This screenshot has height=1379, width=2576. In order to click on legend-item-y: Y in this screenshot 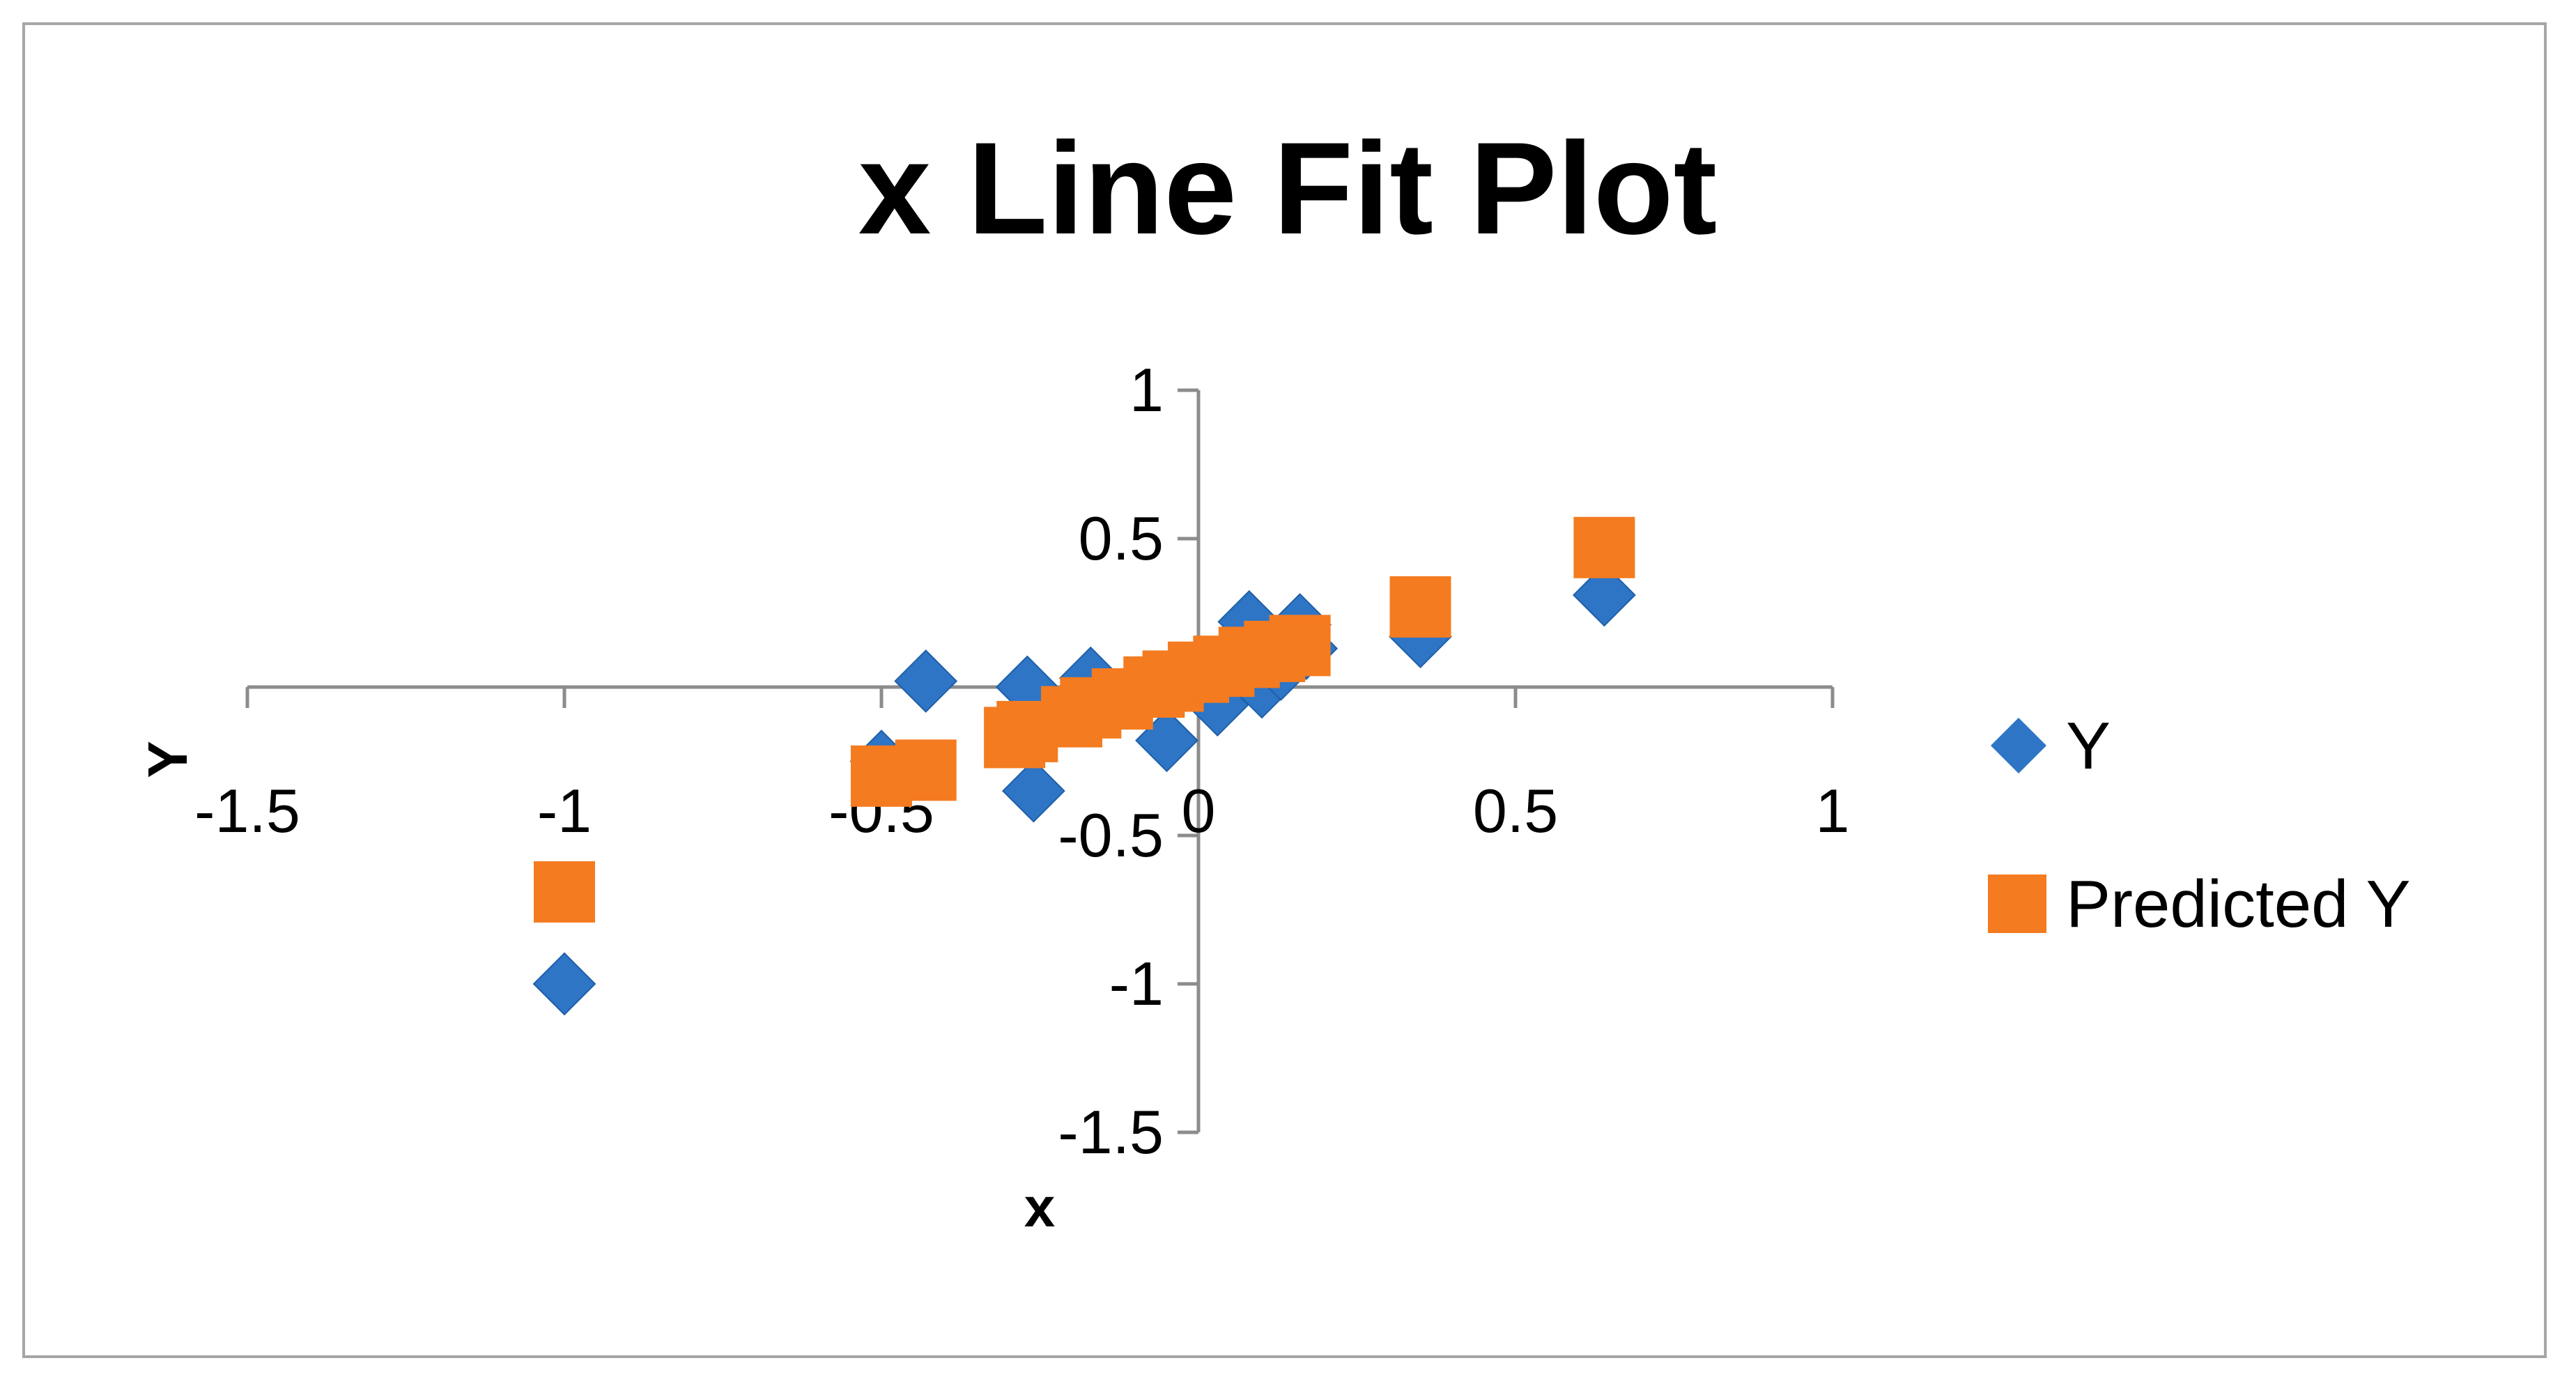, I will do `click(2051, 746)`.